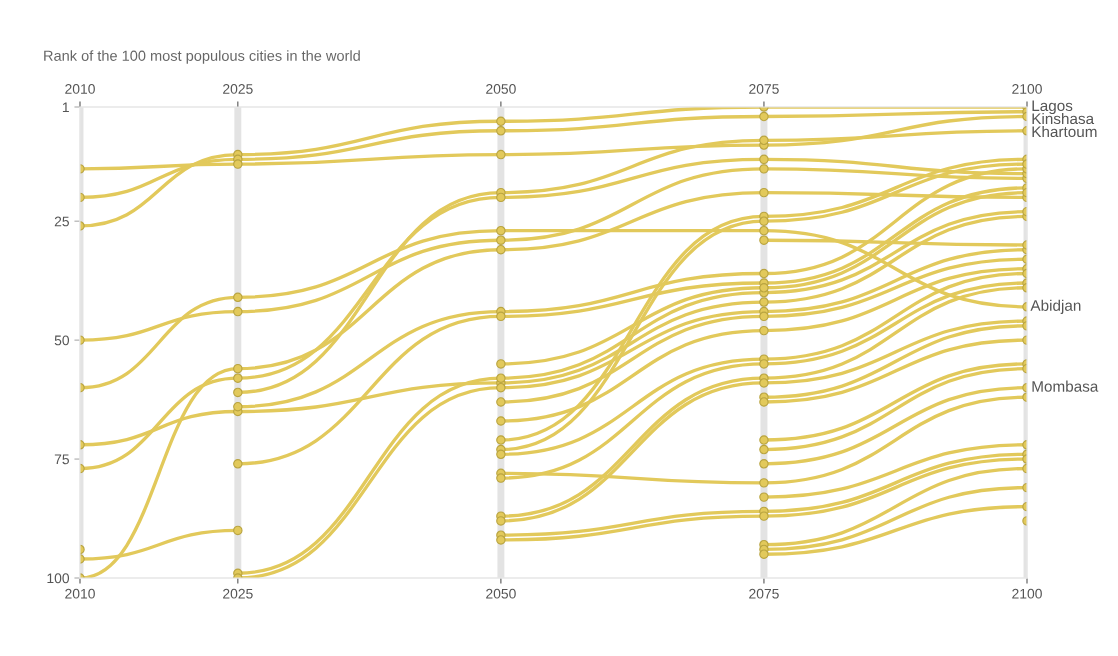  What do you see at coordinates (65, 107) in the screenshot?
I see `y-tick-label: 1` at bounding box center [65, 107].